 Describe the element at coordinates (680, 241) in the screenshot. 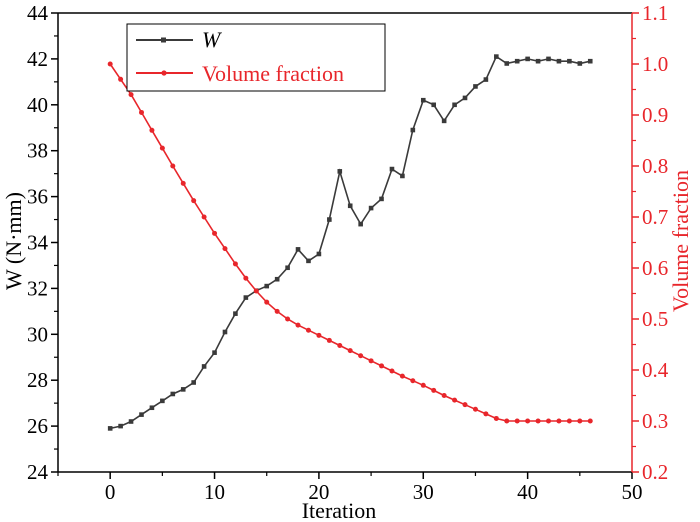

I see `right-y-axis-title: Volume fraction` at that location.